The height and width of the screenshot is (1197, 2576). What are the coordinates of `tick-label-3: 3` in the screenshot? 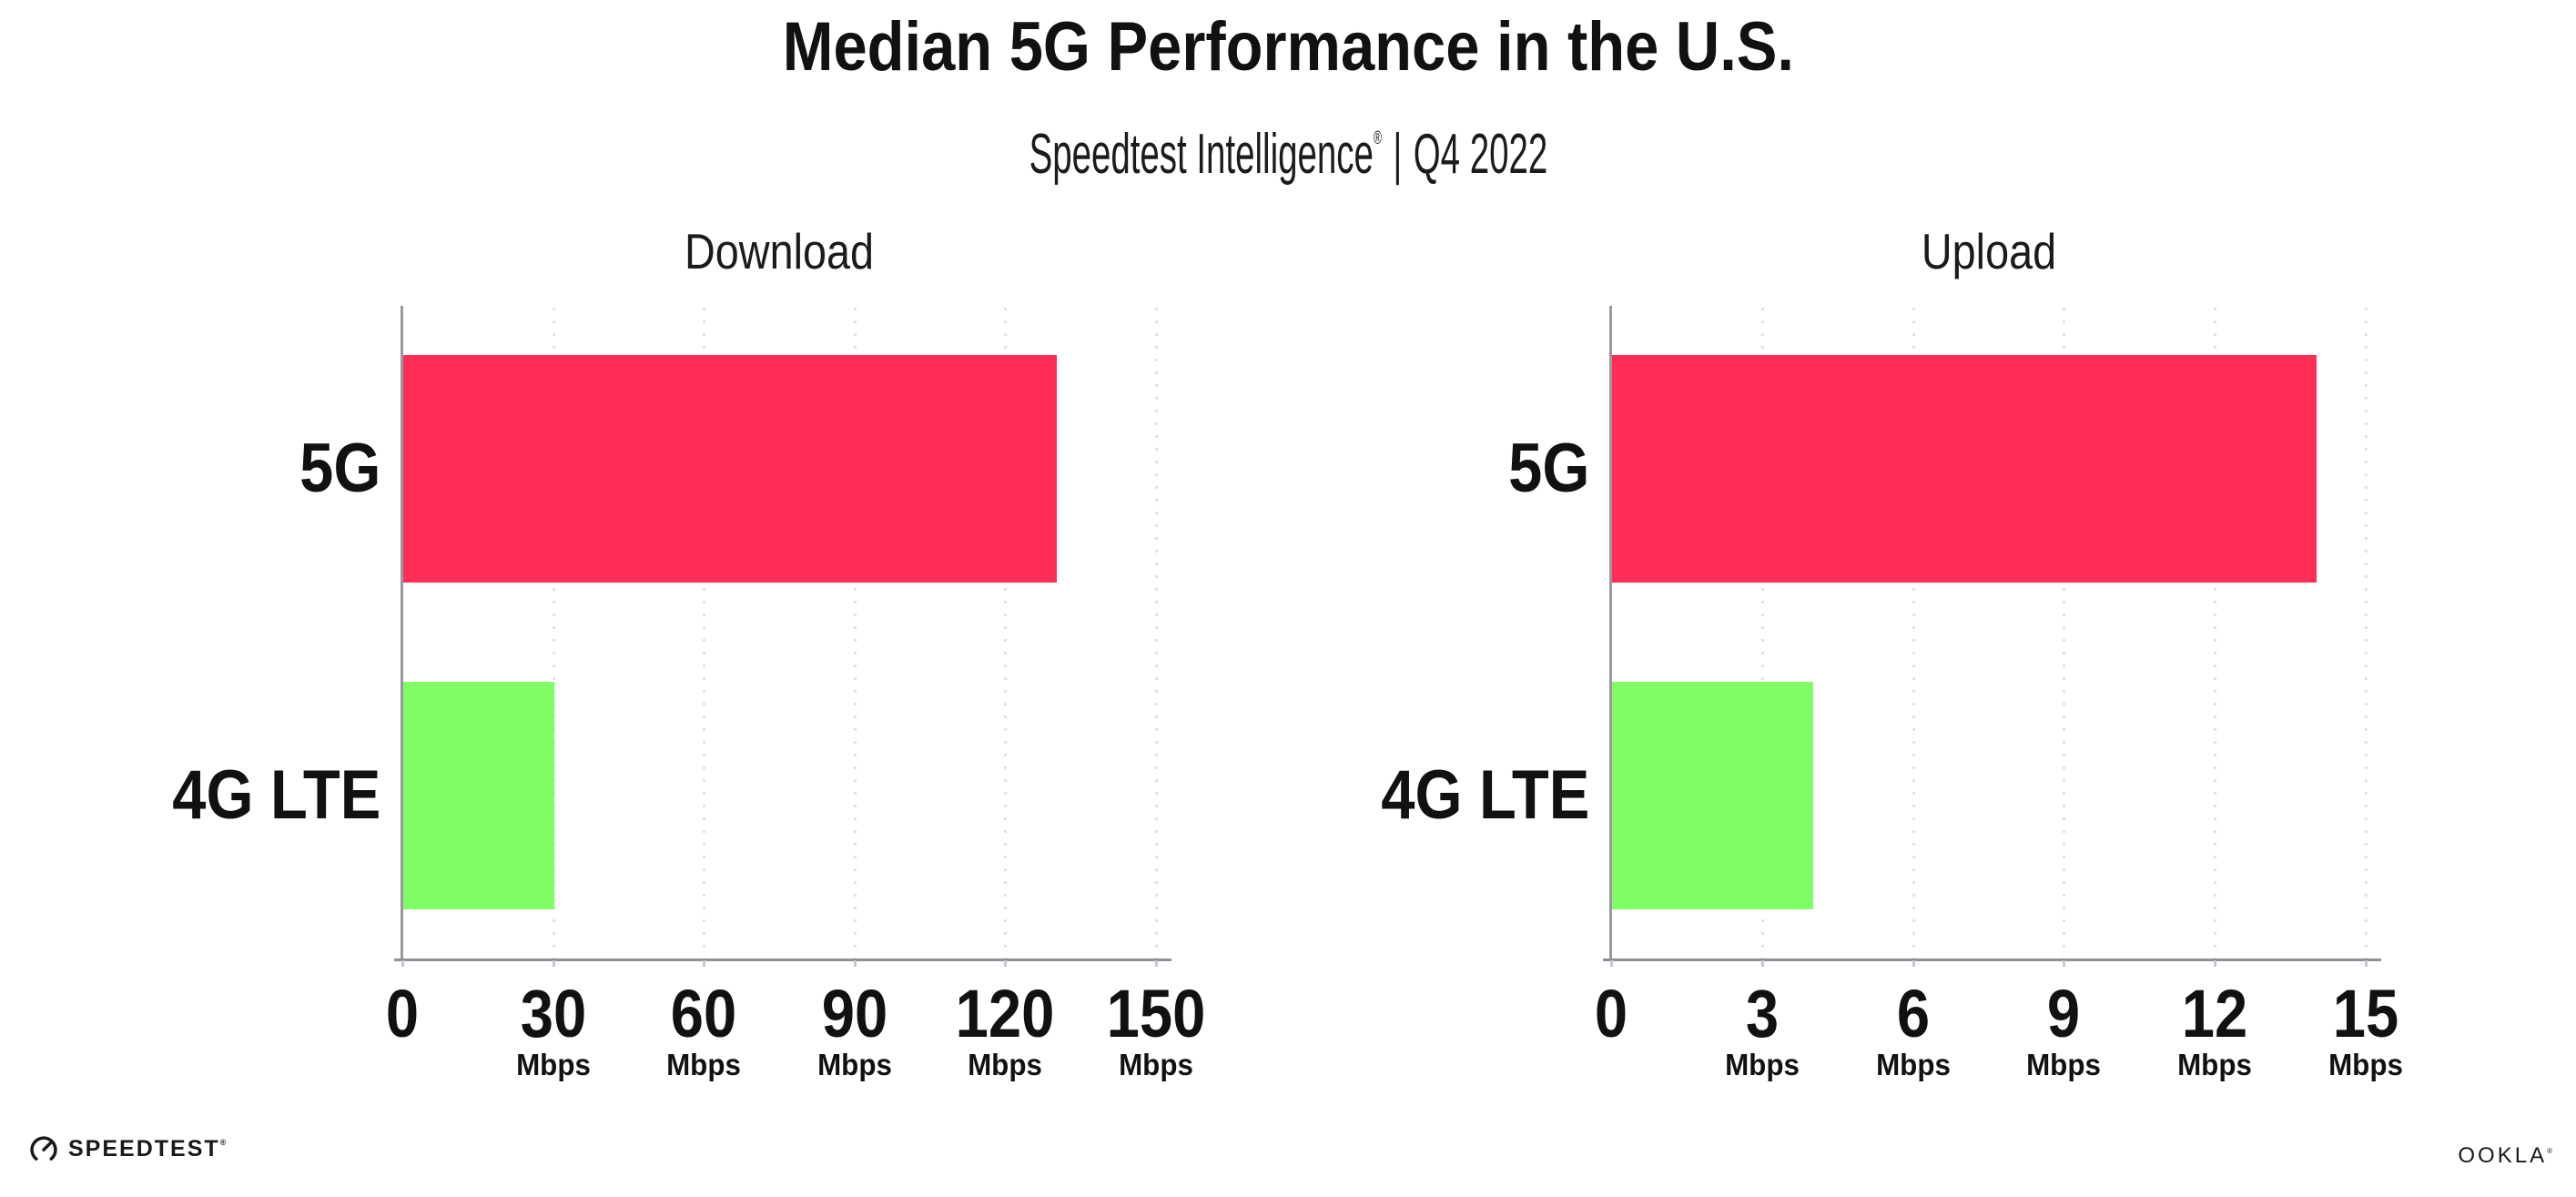 It's located at (1762, 1014).